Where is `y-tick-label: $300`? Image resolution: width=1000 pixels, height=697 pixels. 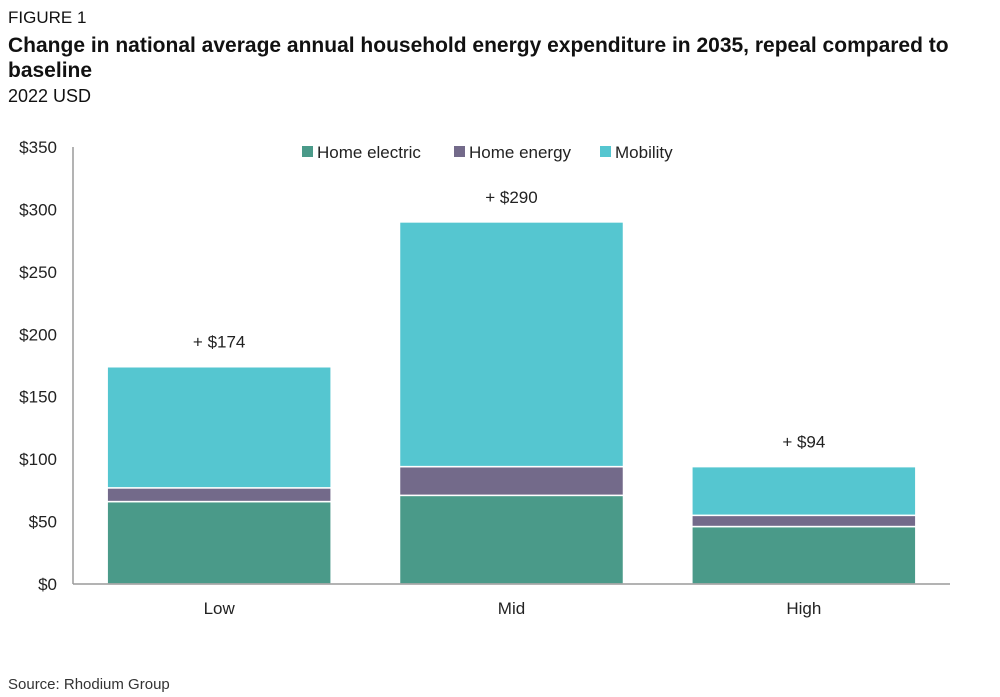 y-tick-label: $300 is located at coordinates (38, 209).